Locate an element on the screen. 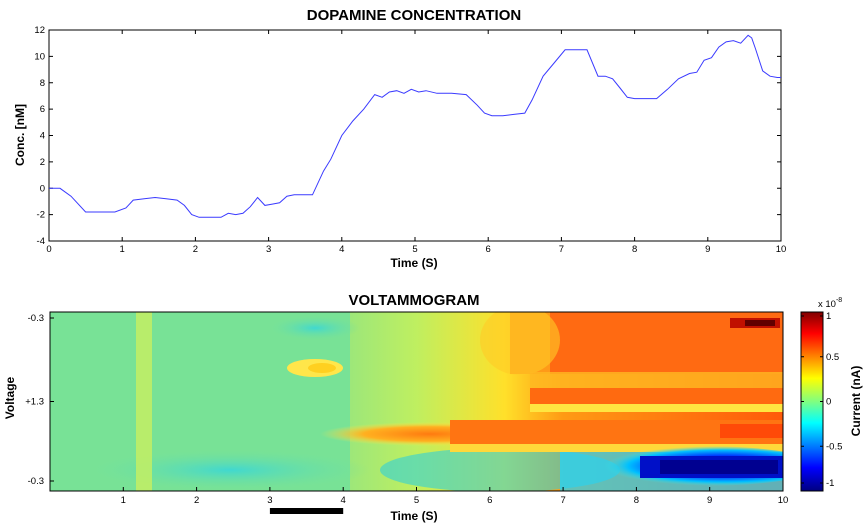  y-tick-label: 4 is located at coordinates (42, 136).